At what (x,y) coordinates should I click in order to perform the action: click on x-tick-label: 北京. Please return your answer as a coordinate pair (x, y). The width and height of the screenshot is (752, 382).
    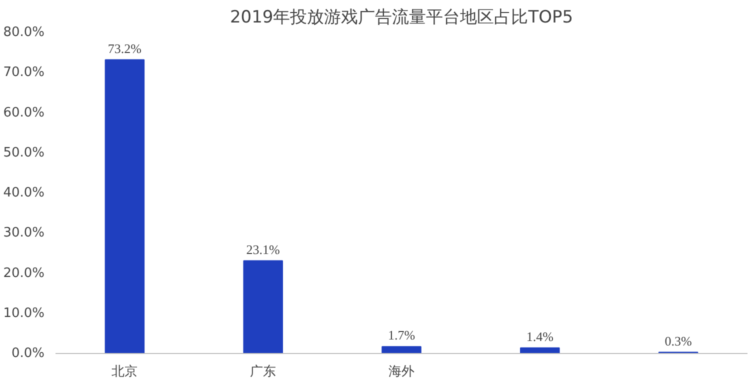
    Looking at the image, I should click on (125, 372).